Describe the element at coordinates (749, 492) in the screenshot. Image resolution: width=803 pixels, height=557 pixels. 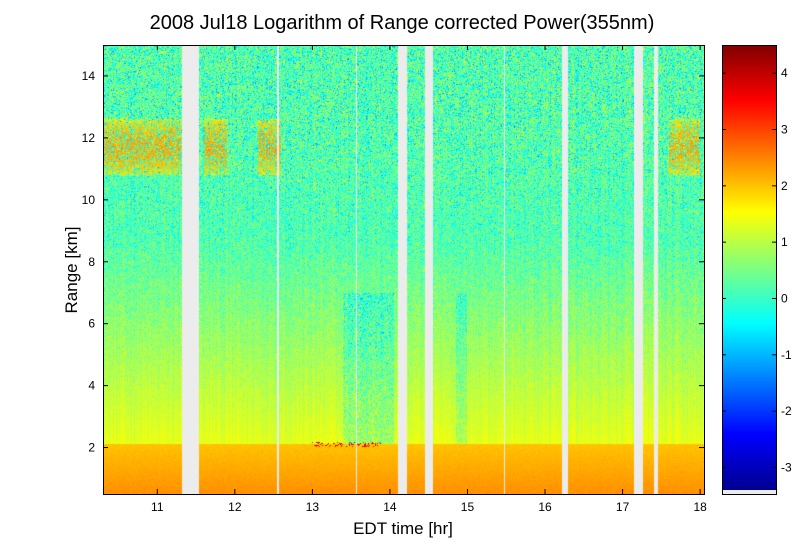
I see `colorbar-missing-swatch` at that location.